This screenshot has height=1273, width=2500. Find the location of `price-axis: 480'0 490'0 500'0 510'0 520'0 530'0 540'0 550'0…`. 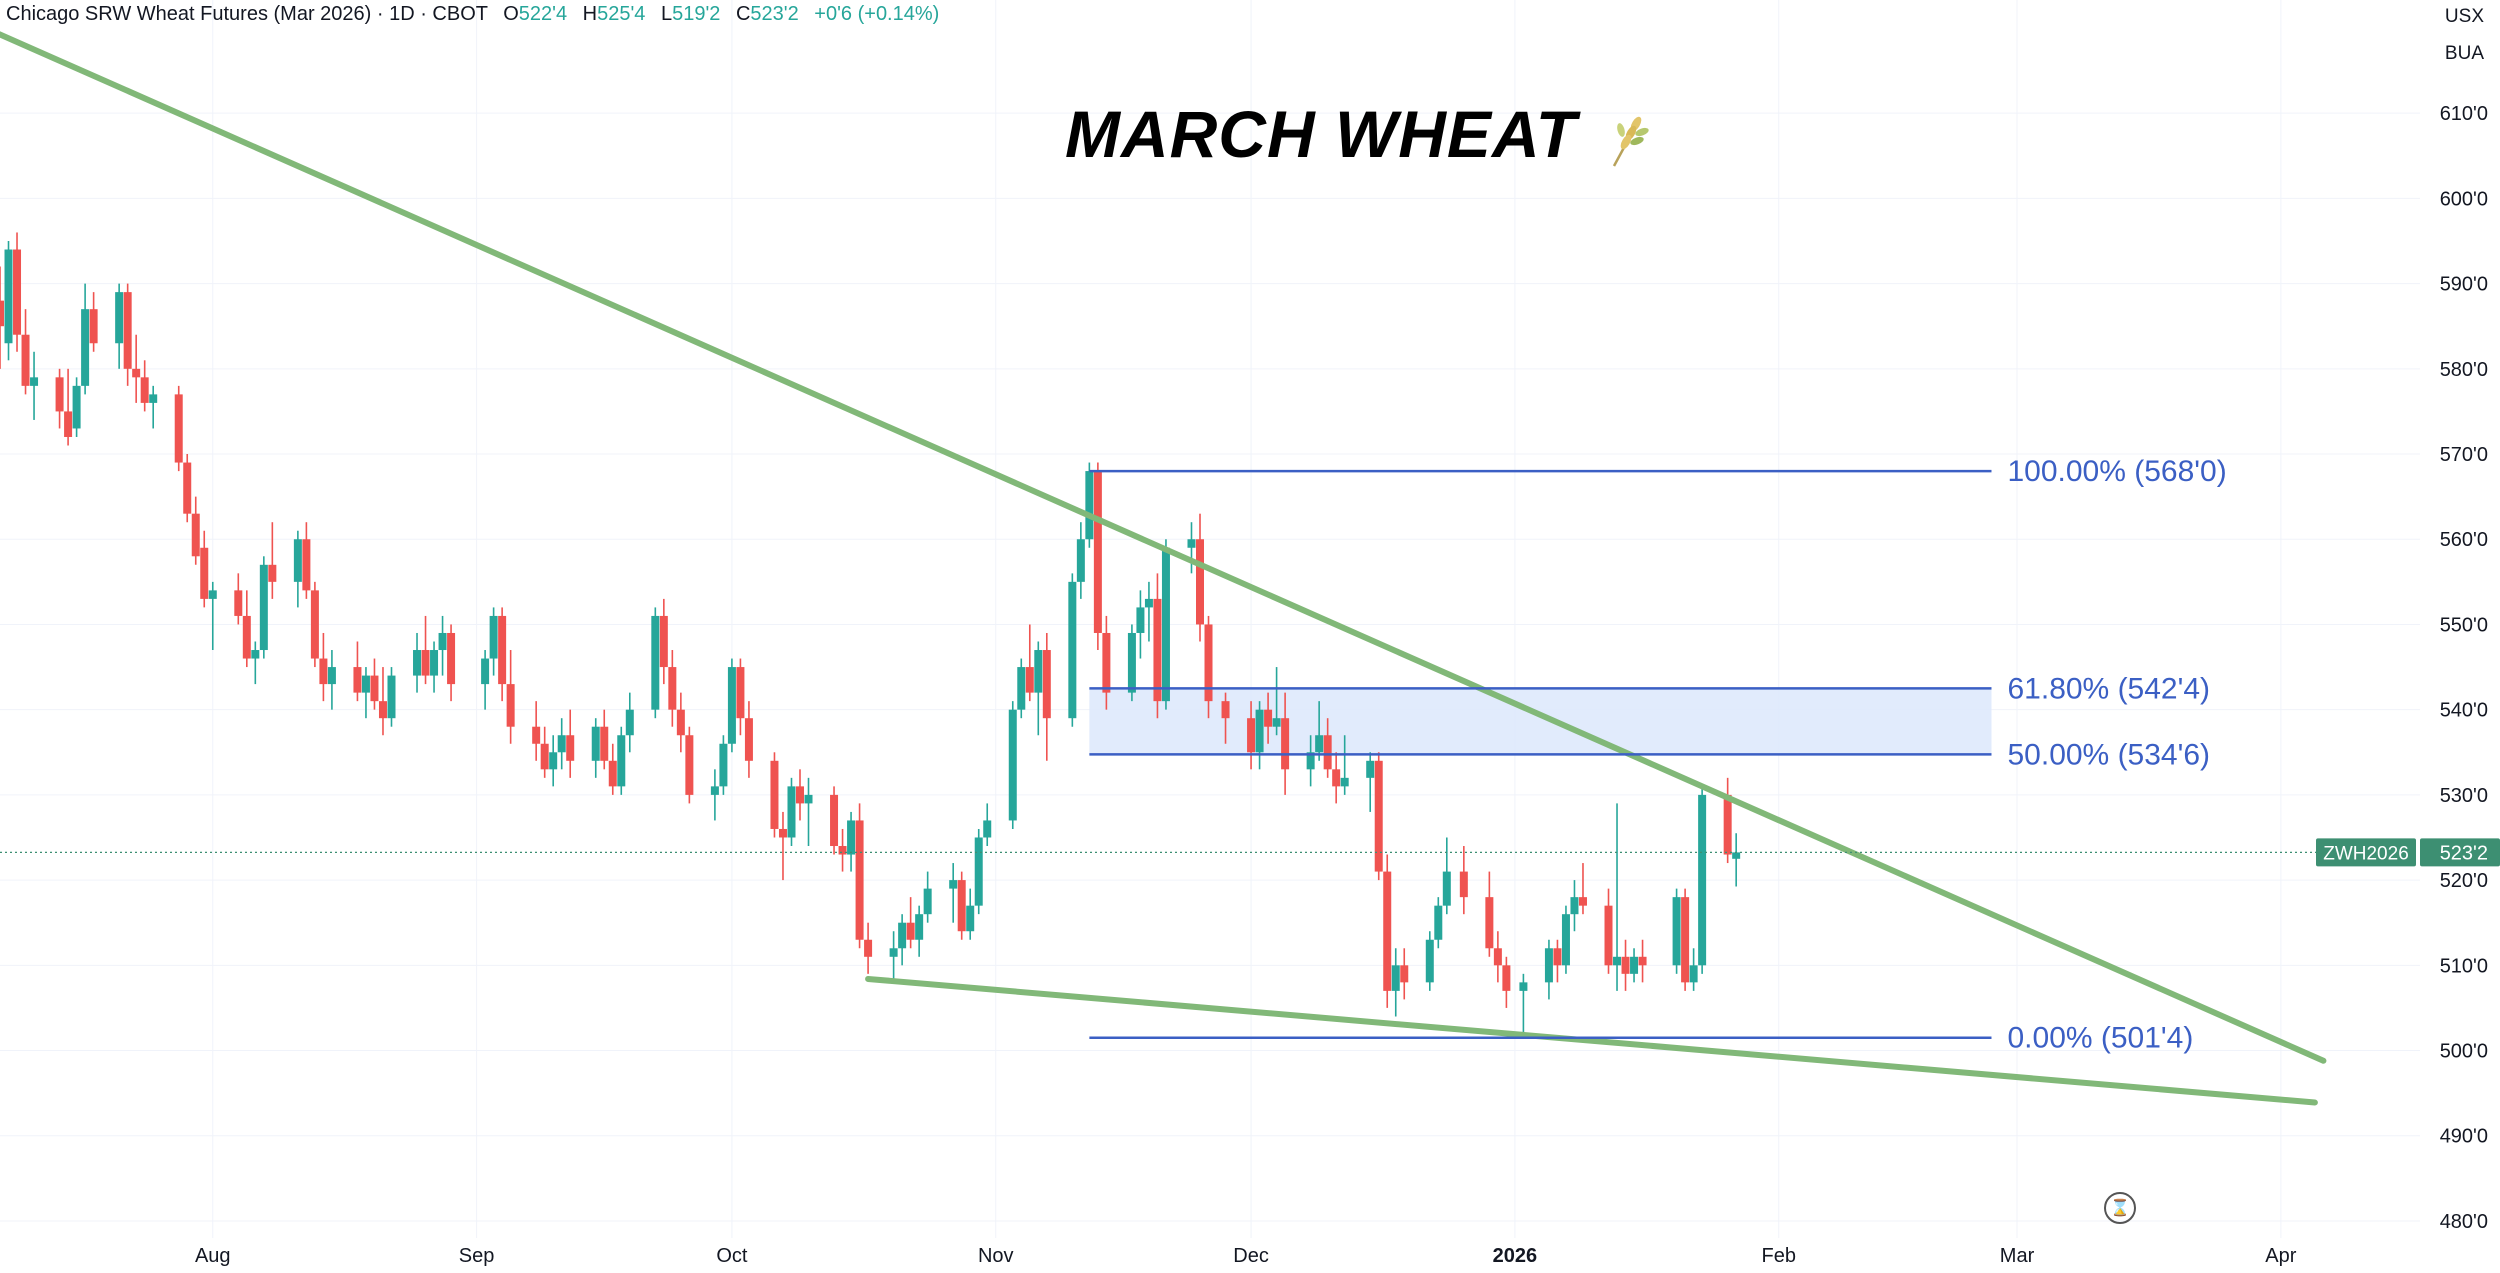

price-axis: 480'0 490'0 500'0 510'0 520'0 530'0 540'0 550'0… is located at coordinates (2464, 668).